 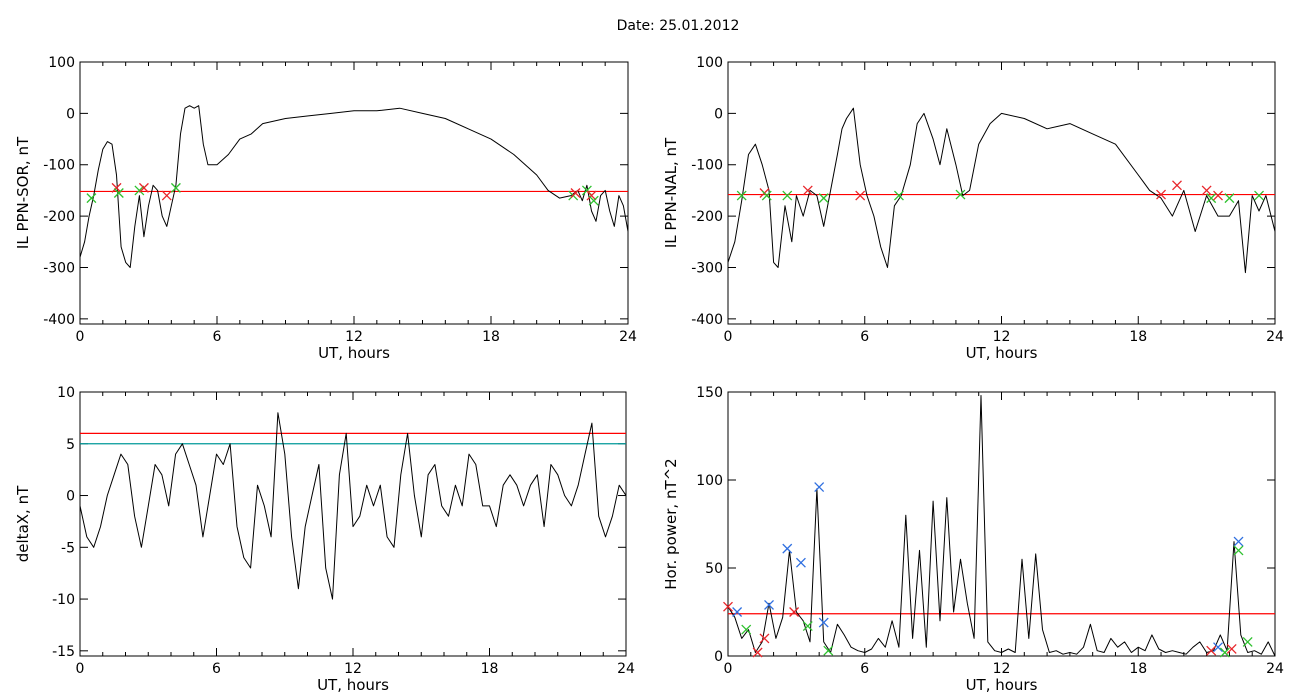 I want to click on y-axis-label: IL PPN-NAL, nT, so click(x=671, y=192).